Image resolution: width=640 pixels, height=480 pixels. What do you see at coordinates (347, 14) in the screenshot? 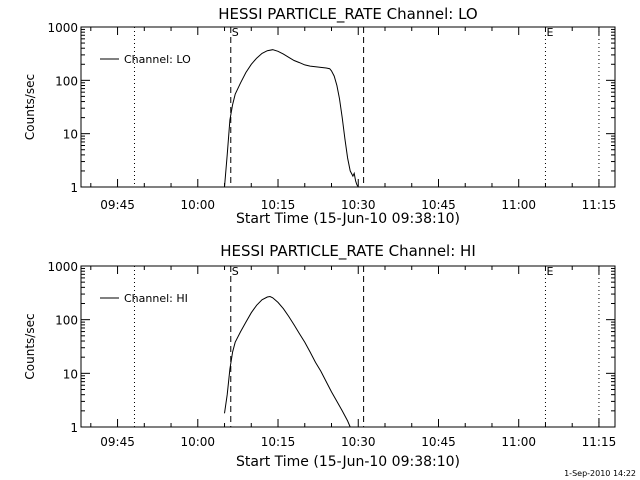
I see `chart-title: HESSI PARTICLE_RATE Channel: LO` at bounding box center [347, 14].